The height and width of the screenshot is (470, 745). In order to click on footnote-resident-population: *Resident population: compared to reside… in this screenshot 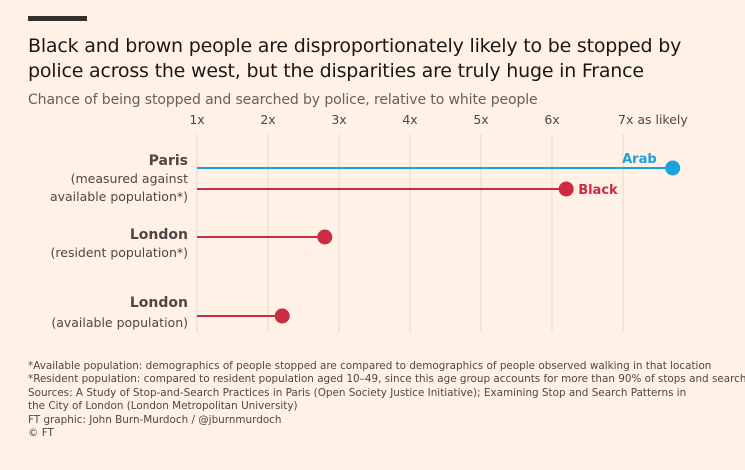, I will do `click(386, 379)`.